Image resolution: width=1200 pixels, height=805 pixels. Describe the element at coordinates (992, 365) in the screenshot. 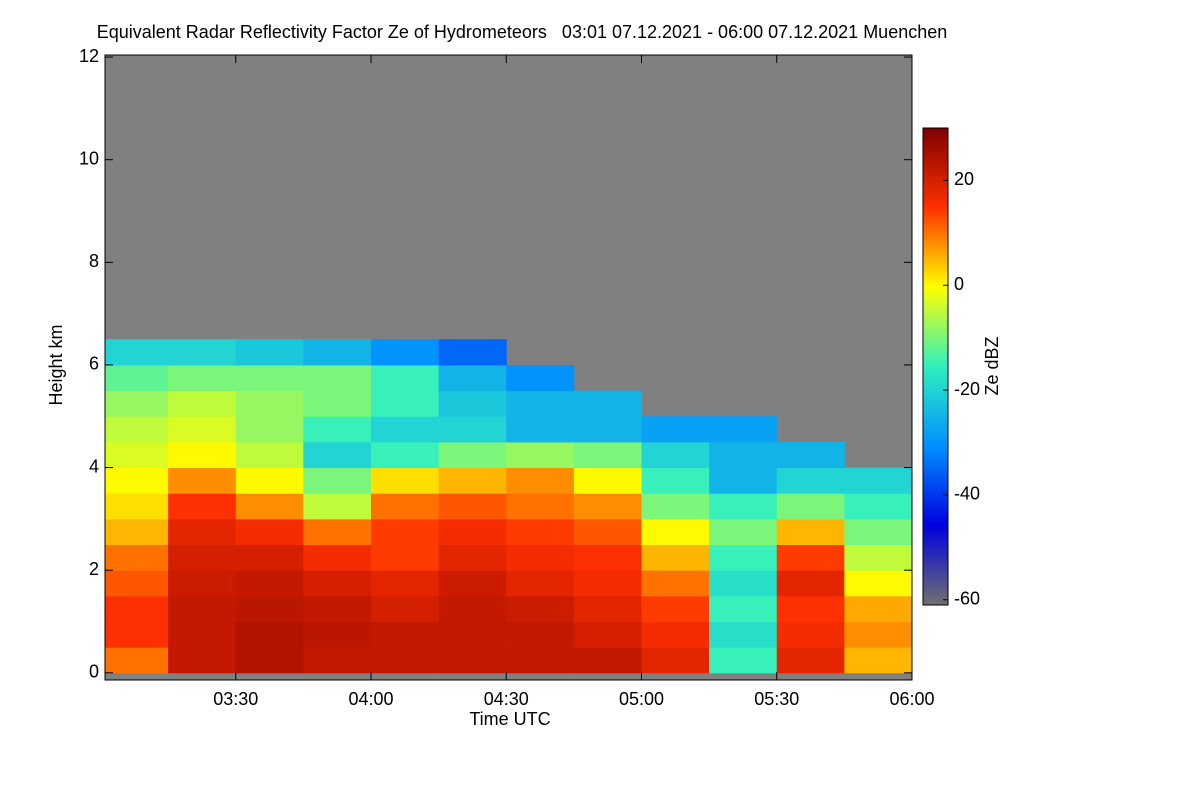

I see `colorbar-label: Ze dBZ` at that location.